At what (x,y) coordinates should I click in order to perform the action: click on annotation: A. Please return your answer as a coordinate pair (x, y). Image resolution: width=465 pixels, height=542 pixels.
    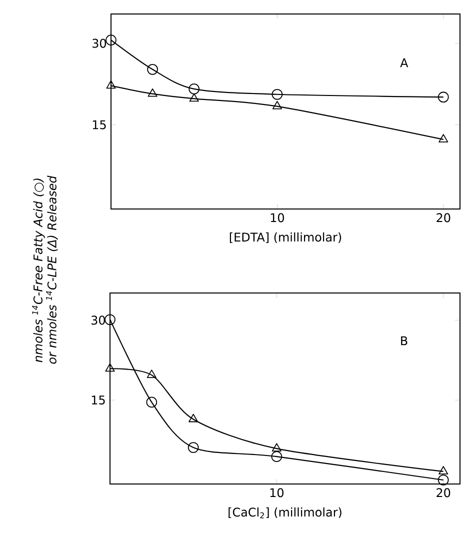
    Looking at the image, I should click on (404, 63).